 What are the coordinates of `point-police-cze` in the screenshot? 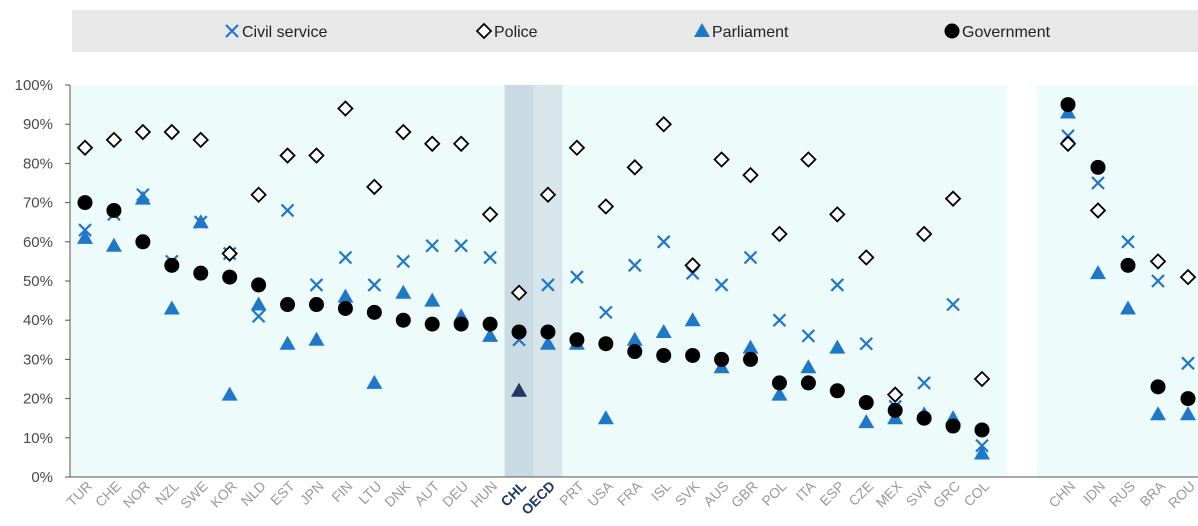 It's located at (866, 257).